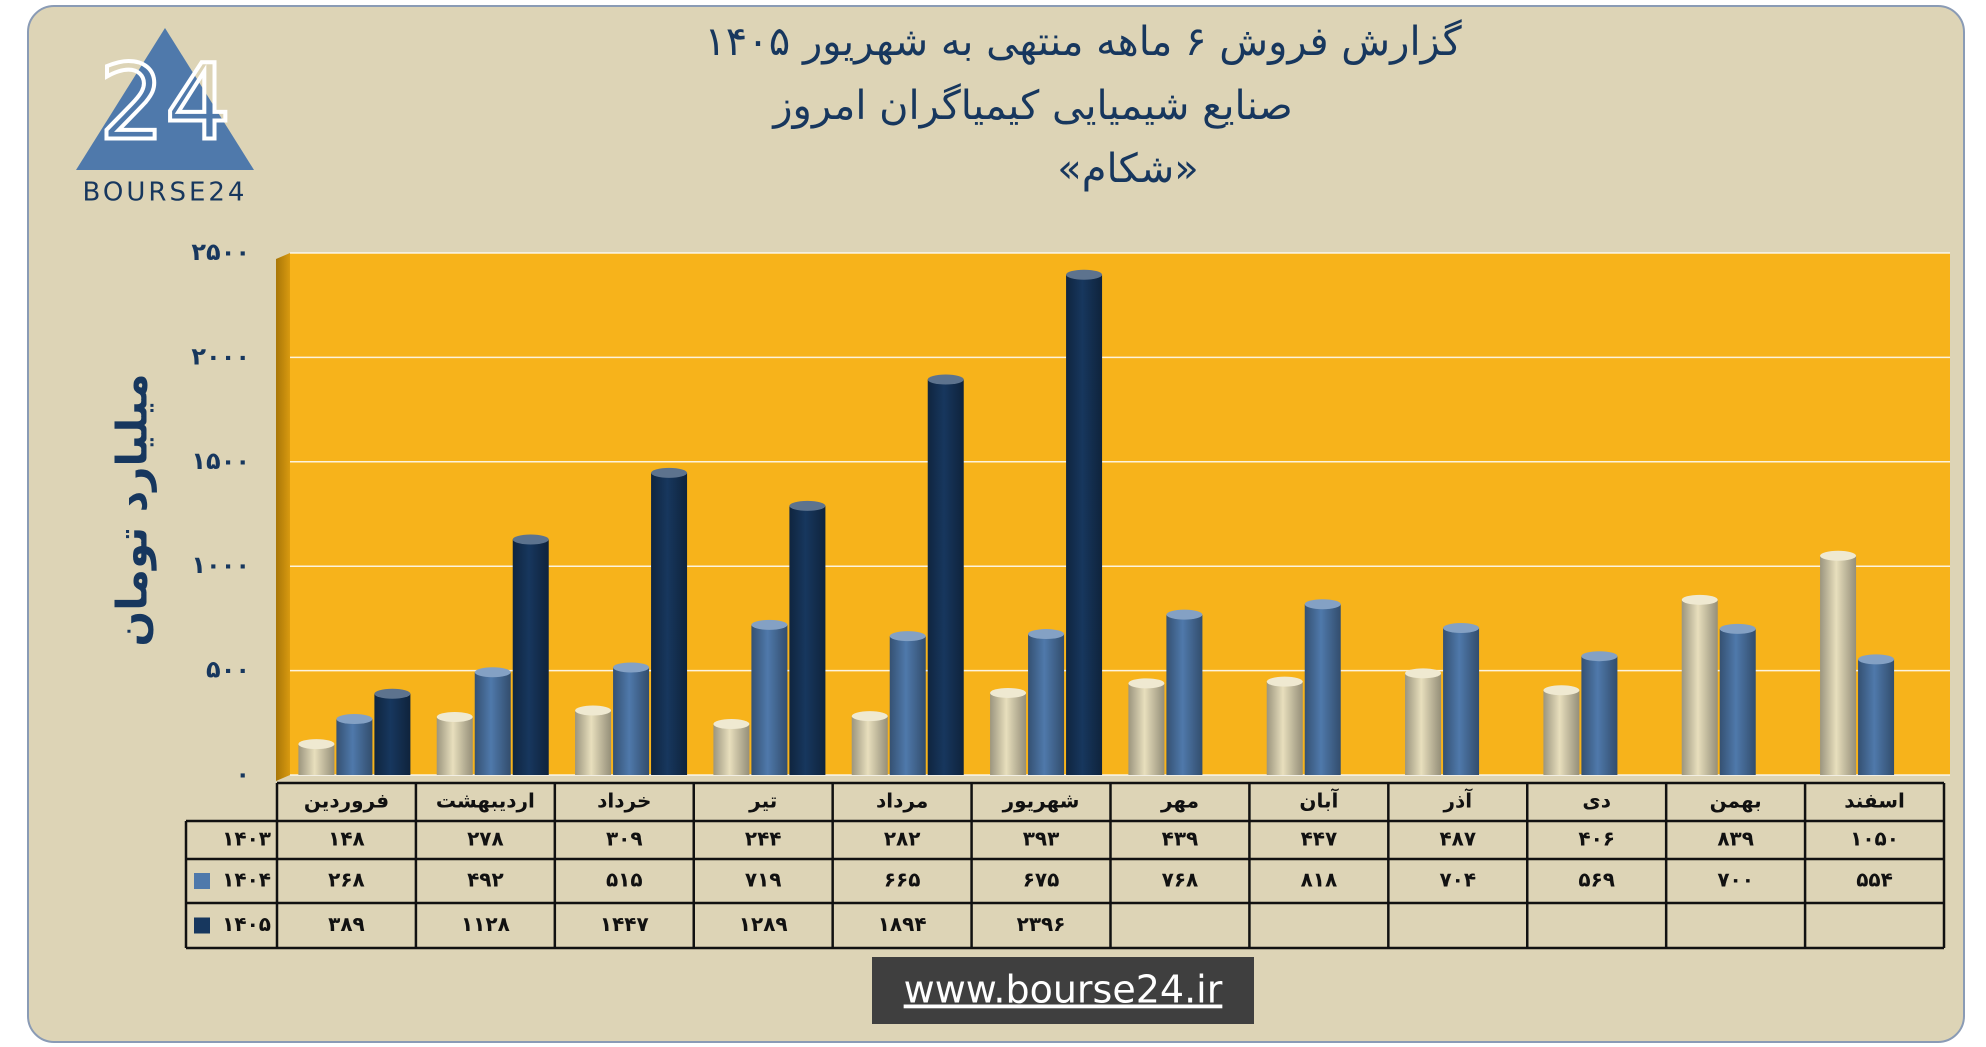  I want to click on table-cell: ۴۸۷, so click(1457, 839).